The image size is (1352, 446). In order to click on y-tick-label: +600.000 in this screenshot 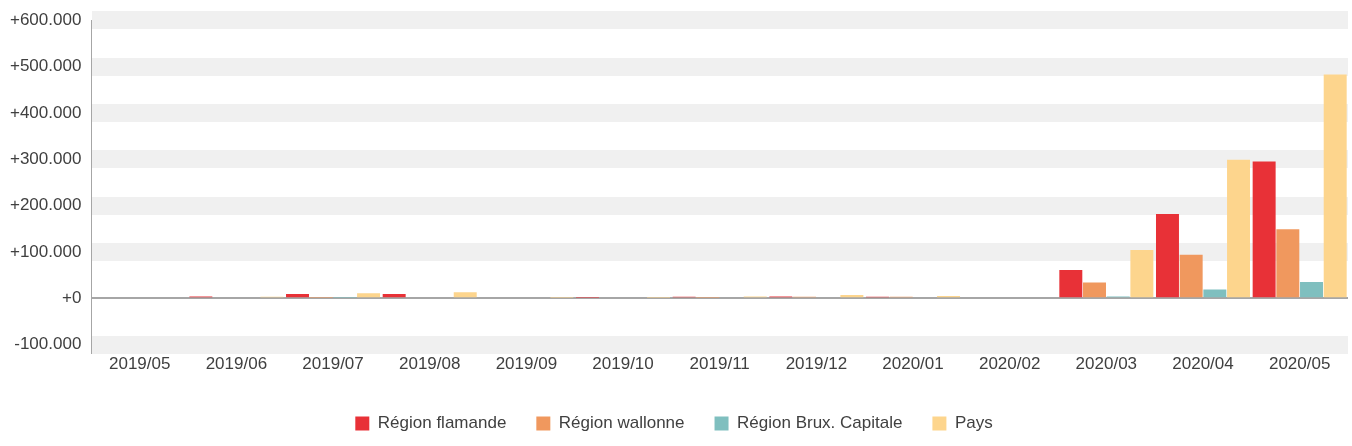, I will do `click(45, 19)`.